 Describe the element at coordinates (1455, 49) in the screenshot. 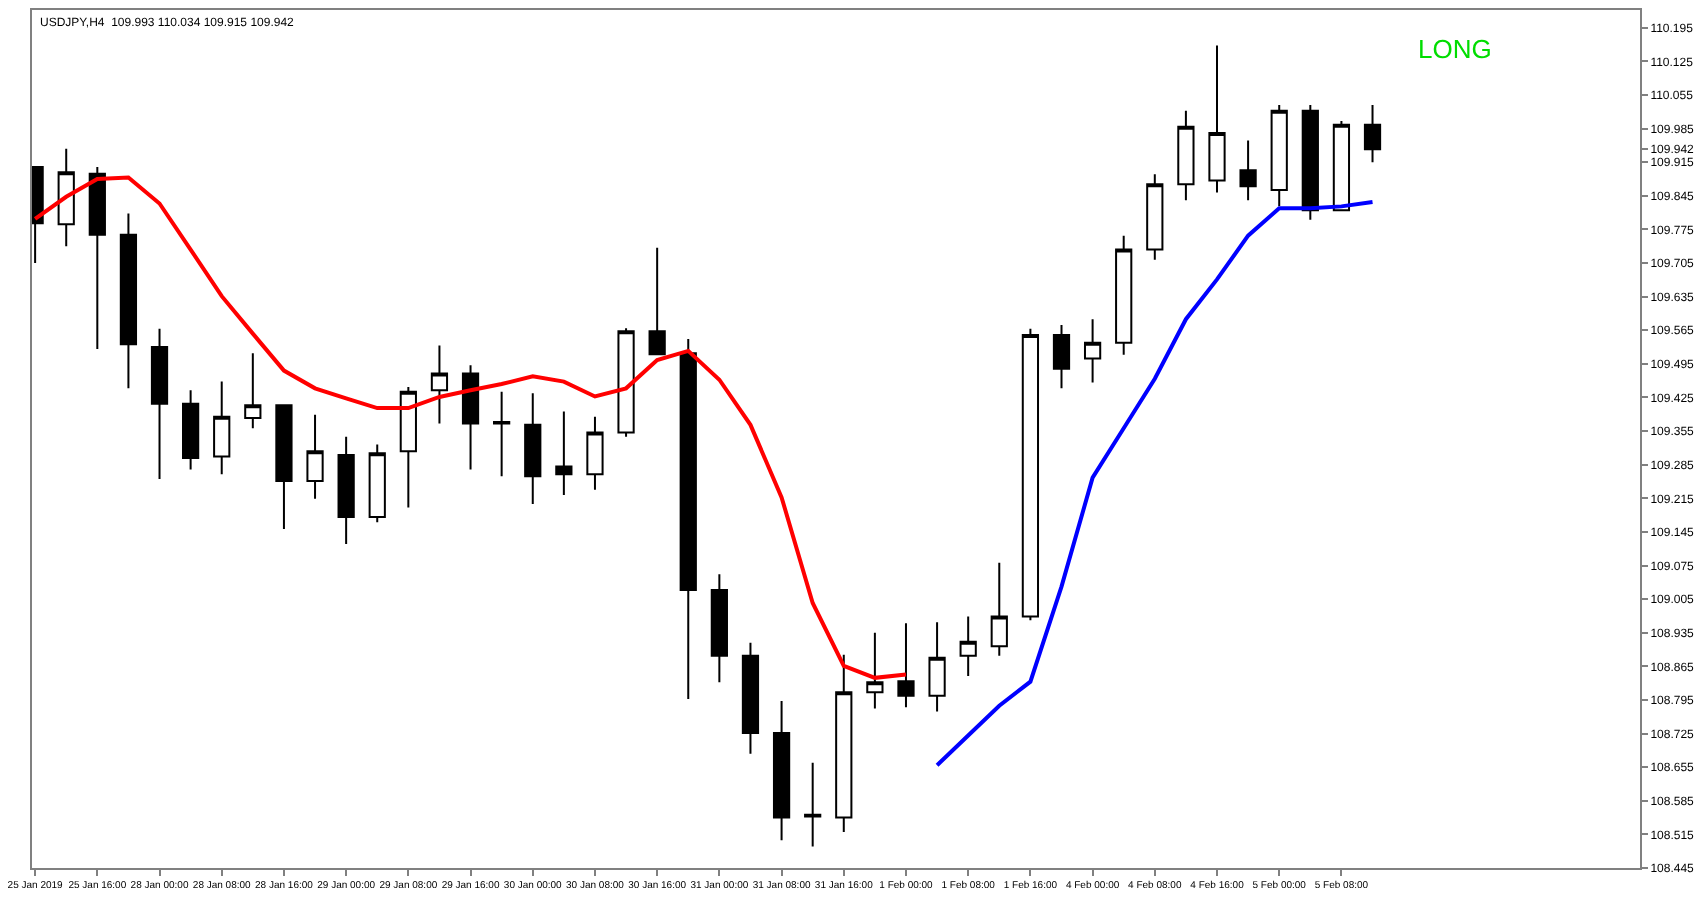

I see `text: LONG` at that location.